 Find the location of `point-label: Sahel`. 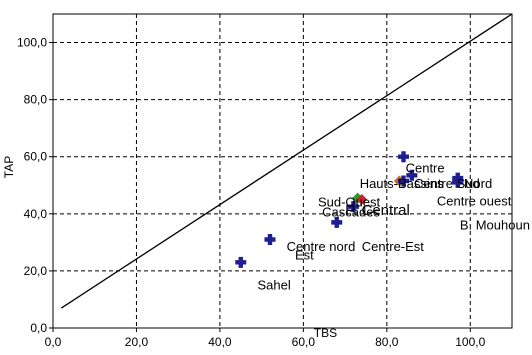

point-label: Sahel is located at coordinates (273, 284).